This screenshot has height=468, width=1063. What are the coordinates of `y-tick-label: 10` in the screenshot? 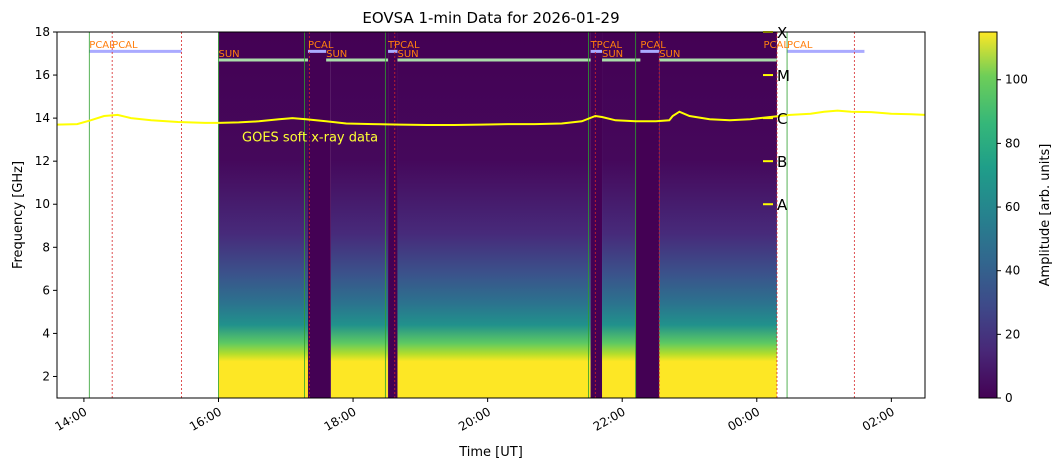 It's located at (42, 204).